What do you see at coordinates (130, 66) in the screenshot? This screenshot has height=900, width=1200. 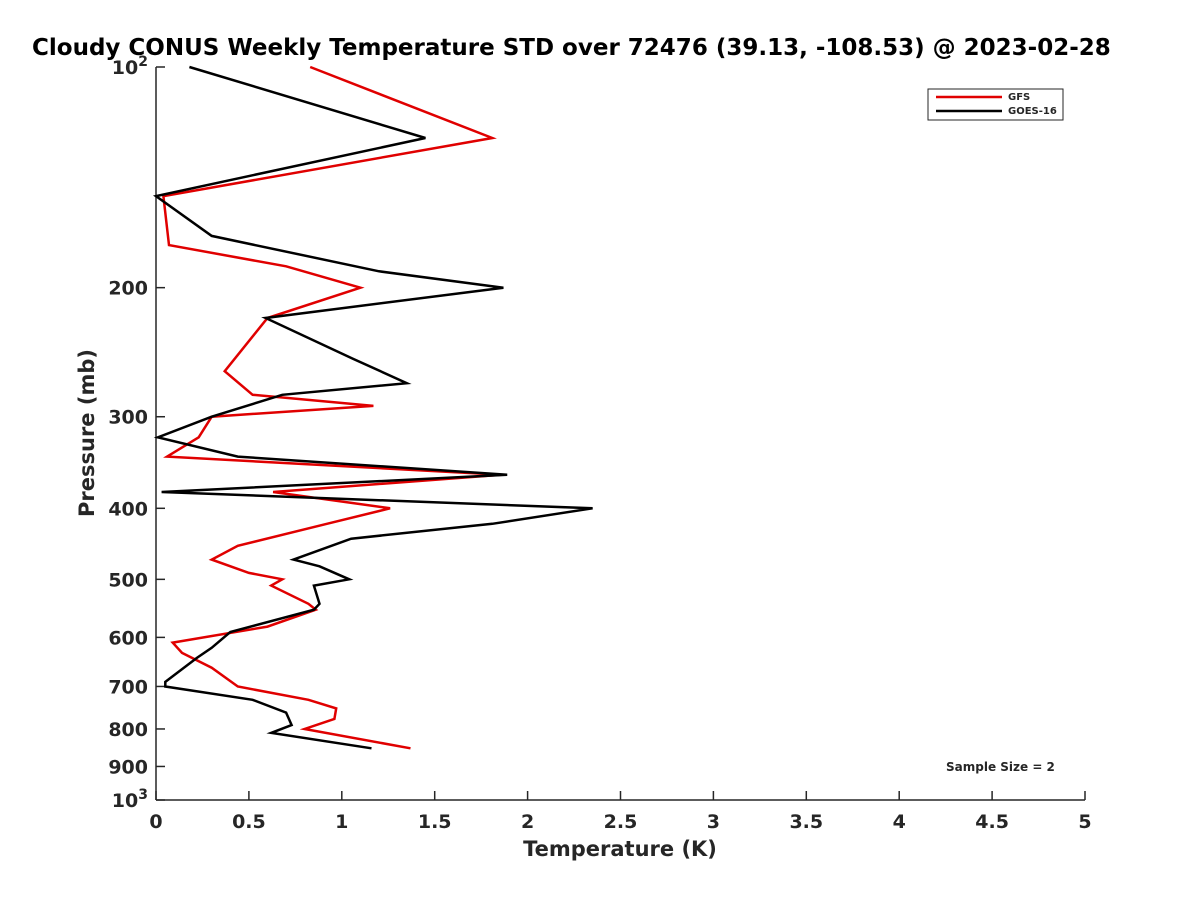 I see `y-tick-label: 10²` at bounding box center [130, 66].